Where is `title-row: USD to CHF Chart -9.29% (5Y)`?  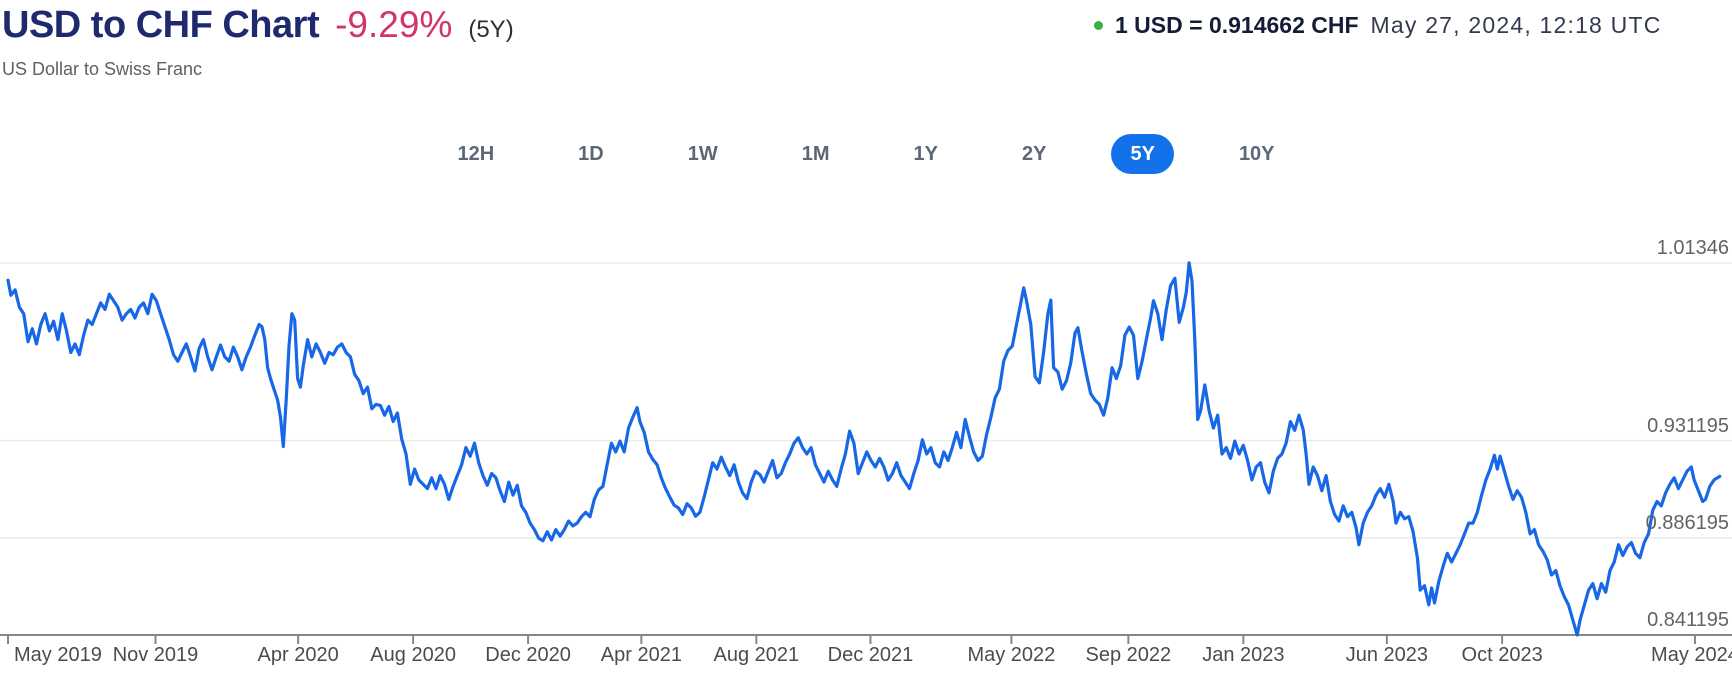
title-row: USD to CHF Chart -9.29% (5Y) is located at coordinates (258, 25).